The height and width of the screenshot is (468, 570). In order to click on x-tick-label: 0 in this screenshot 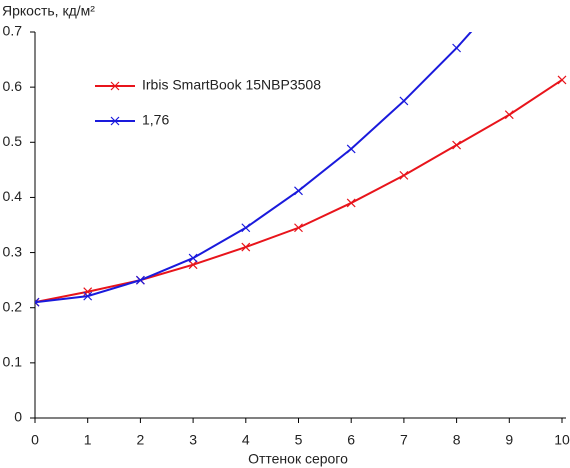, I will do `click(35, 440)`.